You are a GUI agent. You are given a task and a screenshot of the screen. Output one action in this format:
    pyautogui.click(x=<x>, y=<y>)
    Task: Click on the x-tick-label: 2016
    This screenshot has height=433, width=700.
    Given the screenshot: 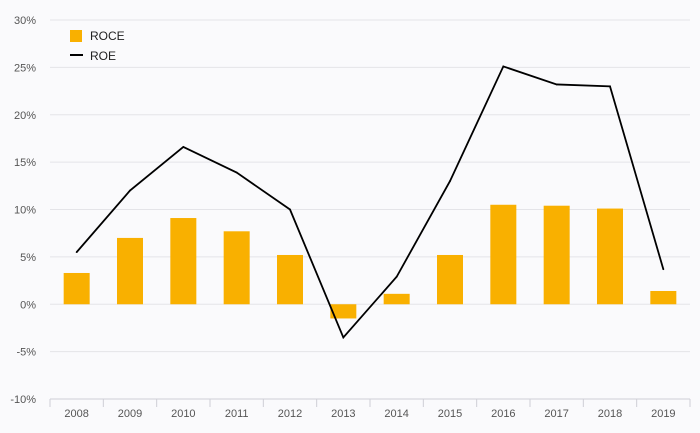 What is the action you would take?
    pyautogui.click(x=503, y=414)
    